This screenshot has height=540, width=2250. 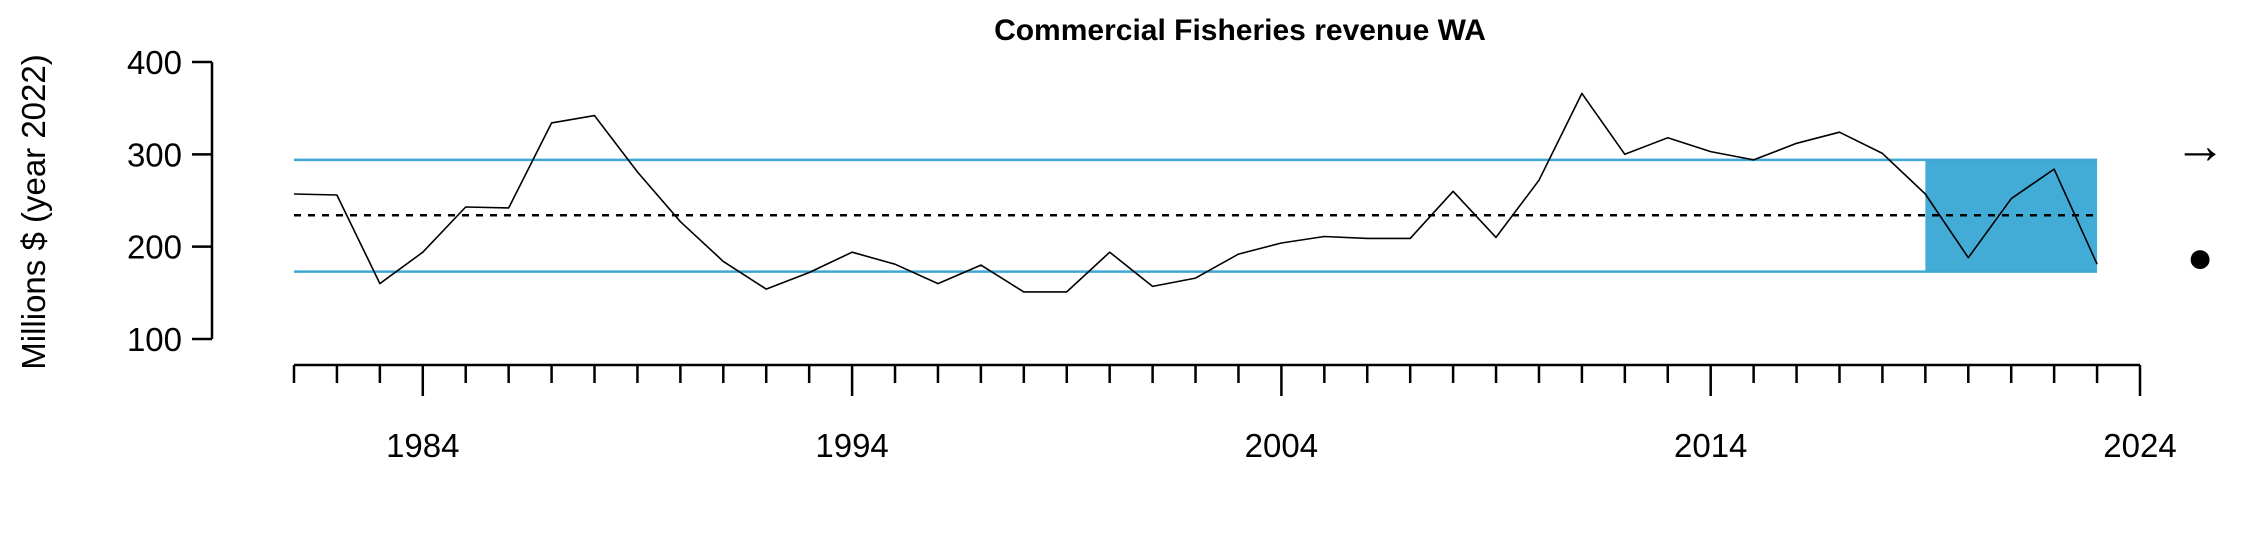 I want to click on trend-arrow-icon: →, so click(x=2200, y=146).